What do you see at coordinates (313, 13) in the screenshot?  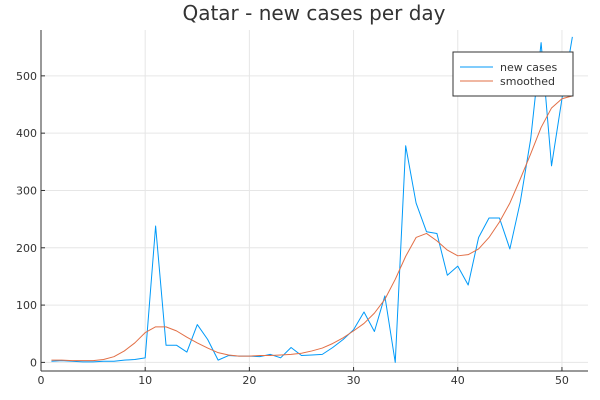 I see `chart-title: Qatar - new cases per day` at bounding box center [313, 13].